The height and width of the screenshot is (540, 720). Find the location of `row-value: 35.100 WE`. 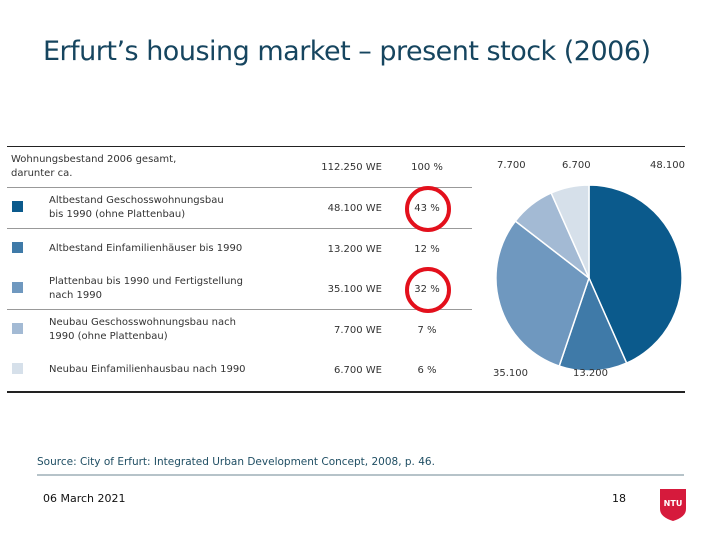

row-value: 35.100 WE is located at coordinates (342, 289).